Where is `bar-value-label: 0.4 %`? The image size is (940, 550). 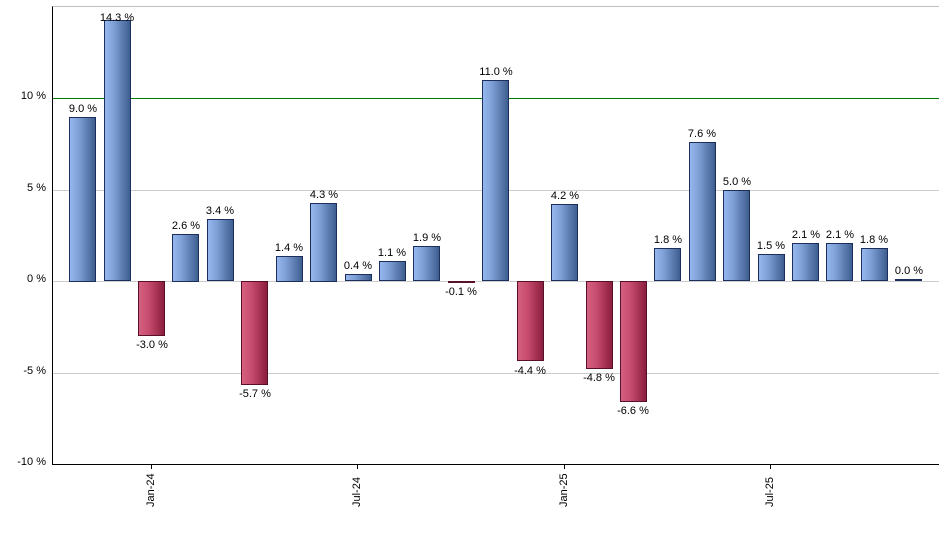
bar-value-label: 0.4 % is located at coordinates (358, 266).